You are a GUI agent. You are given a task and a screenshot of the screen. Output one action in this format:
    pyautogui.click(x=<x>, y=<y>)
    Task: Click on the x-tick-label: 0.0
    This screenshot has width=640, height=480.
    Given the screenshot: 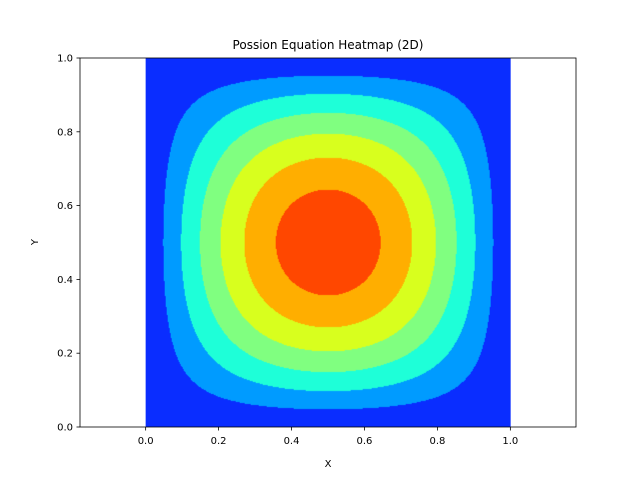 What is the action you would take?
    pyautogui.click(x=146, y=441)
    